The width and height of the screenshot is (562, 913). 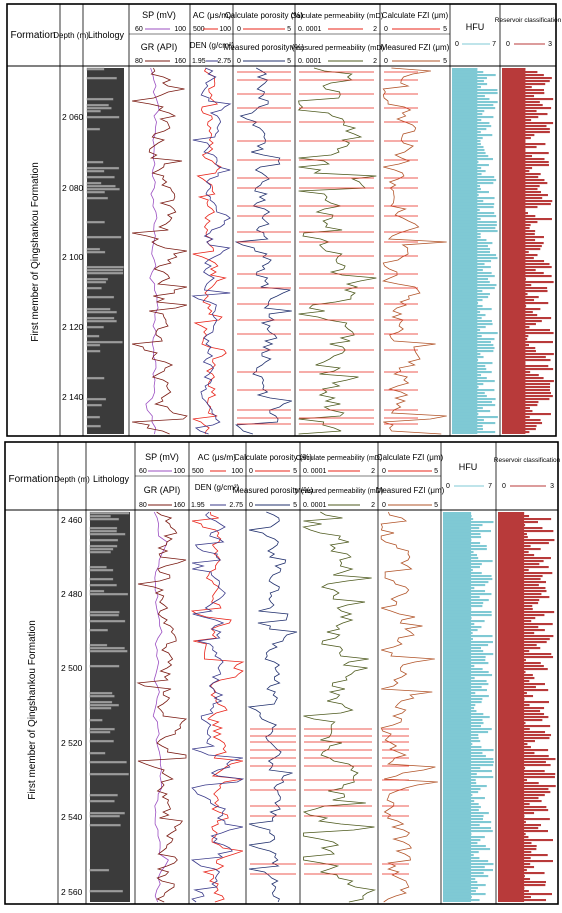 What do you see at coordinates (236, 505) in the screenshot?
I see `panel-2-den-max: 2.75` at bounding box center [236, 505].